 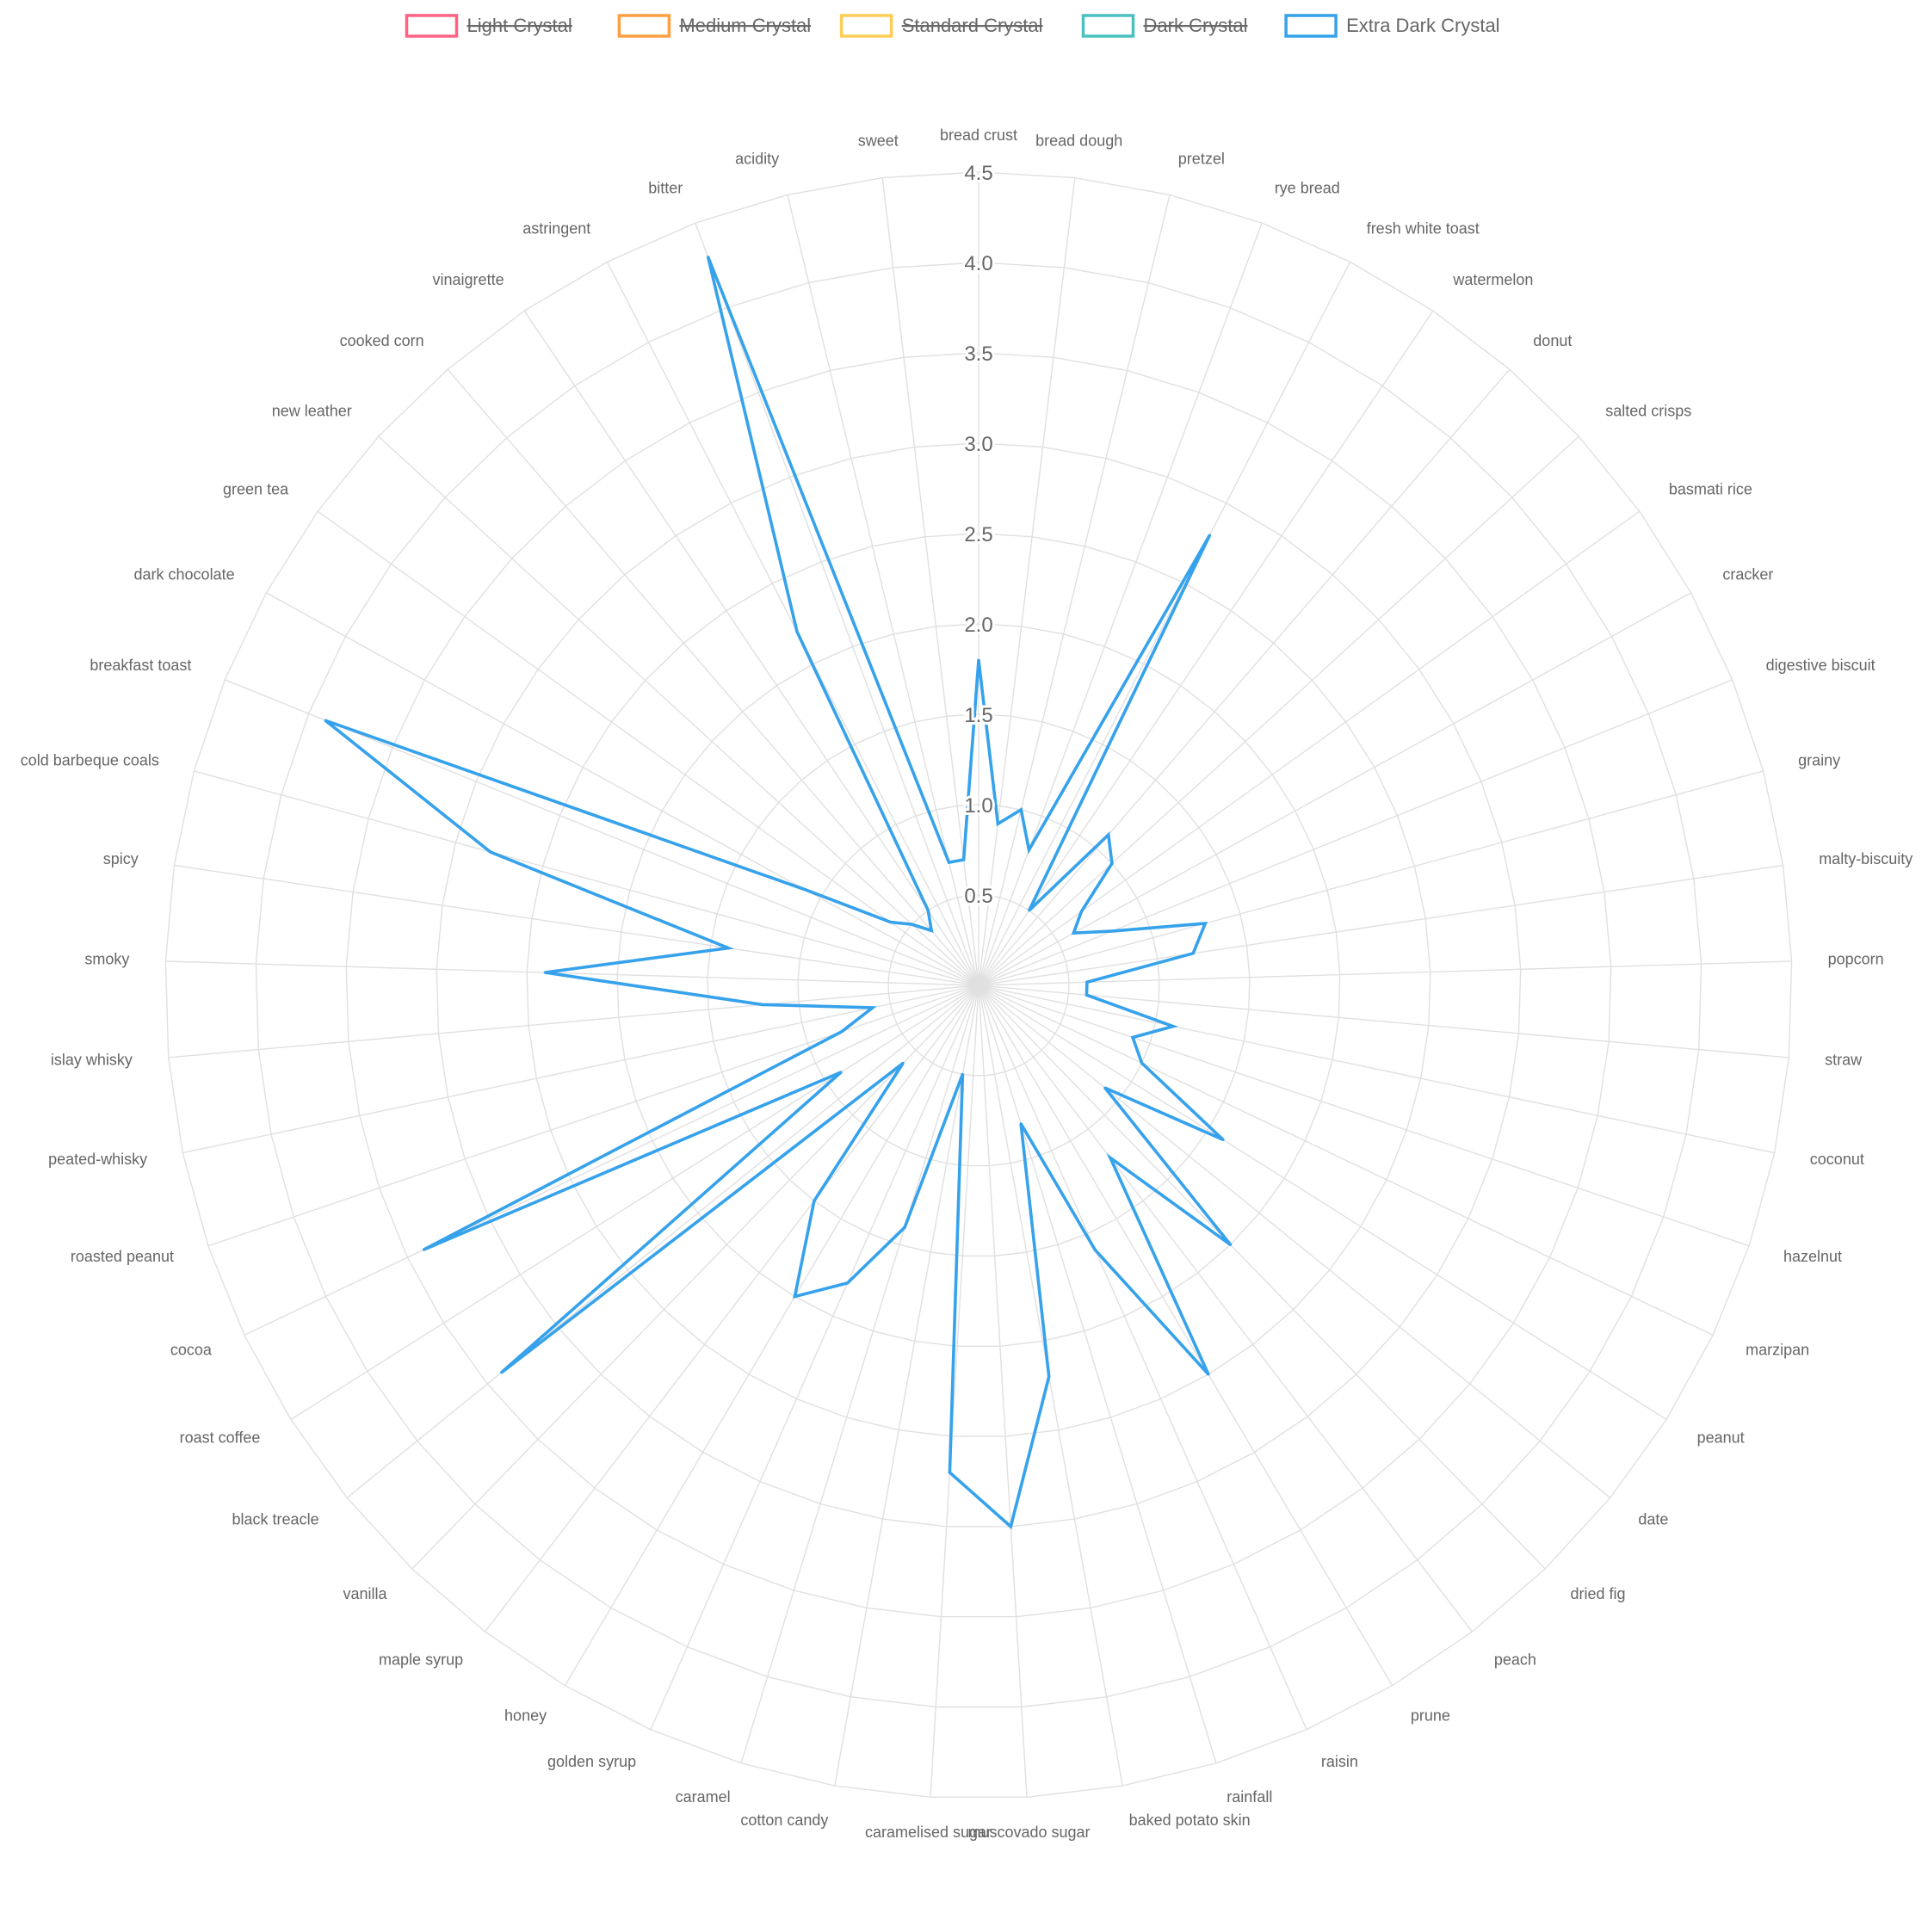 I want to click on legend-item: Dark Crystal, so click(x=1165, y=26).